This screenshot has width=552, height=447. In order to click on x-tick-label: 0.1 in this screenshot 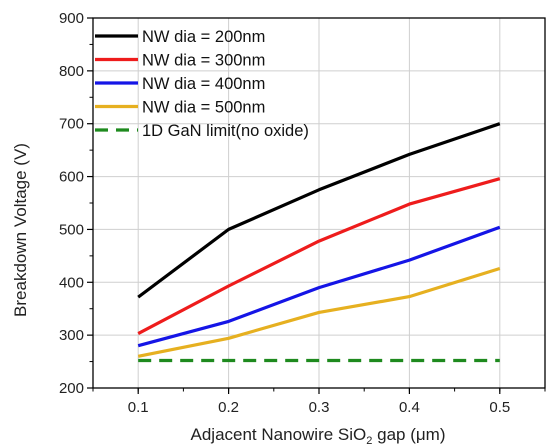, I will do `click(138, 407)`.